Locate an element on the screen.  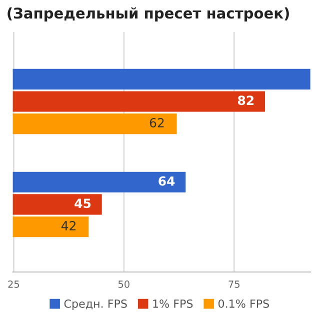
data-label: 42 is located at coordinates (68, 225).